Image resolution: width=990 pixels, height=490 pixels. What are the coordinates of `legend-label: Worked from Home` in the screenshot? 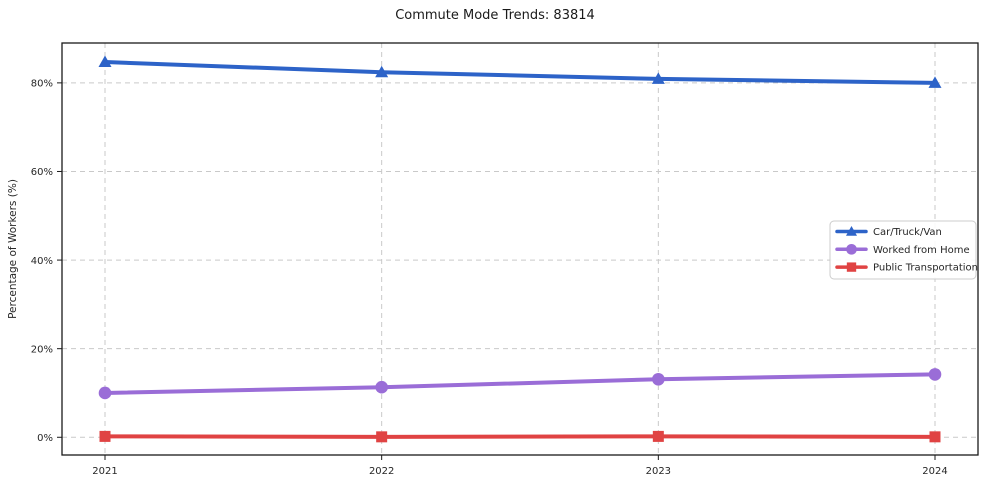 It's located at (921, 250).